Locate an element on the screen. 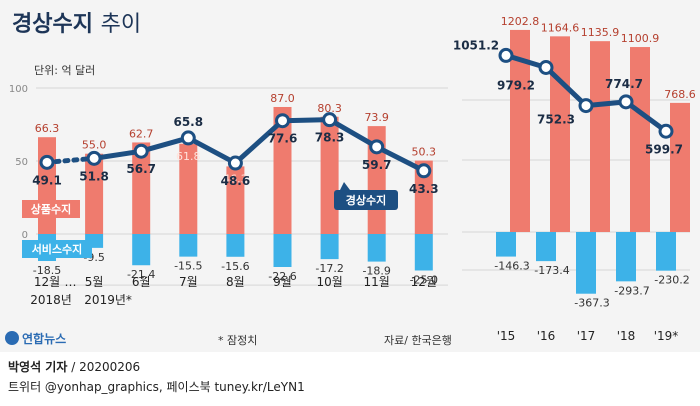 This screenshot has width=700, height=406. goods-value-label: 50.3 is located at coordinates (424, 152).